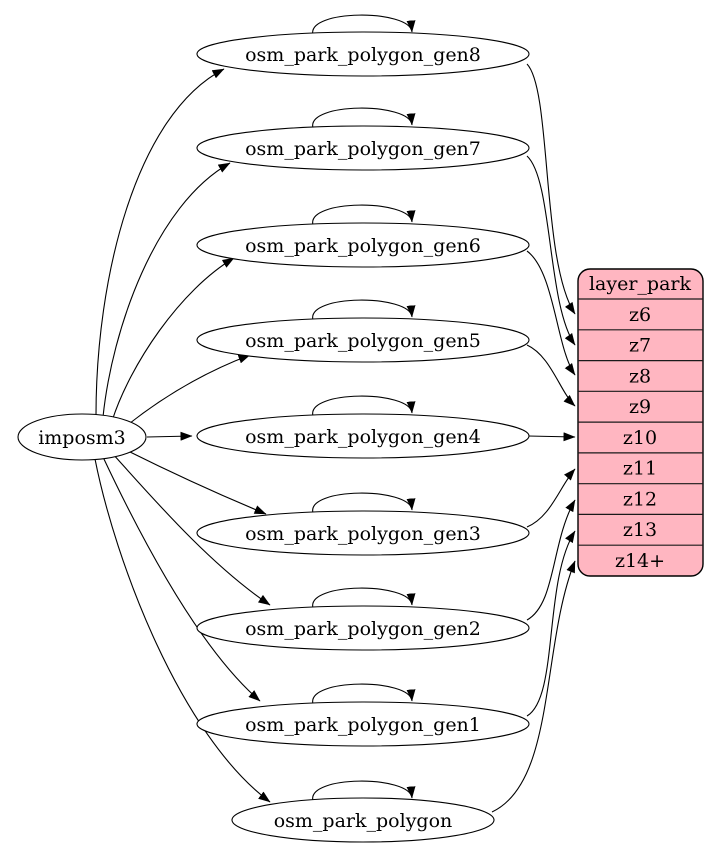 Image resolution: width=707 pixels, height=851 pixels. I want to click on layer-row-z12: z12, so click(640, 500).